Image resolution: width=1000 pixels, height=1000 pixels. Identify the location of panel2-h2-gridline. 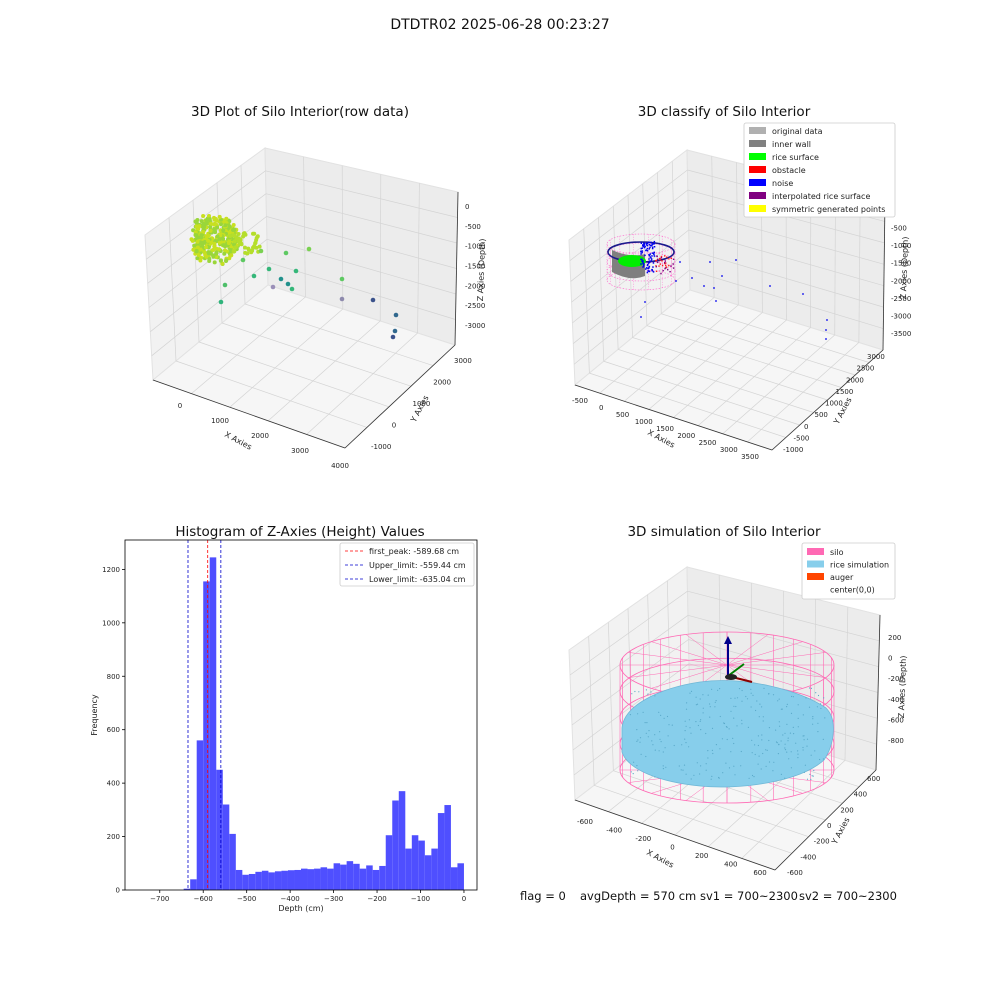
(786, 195).